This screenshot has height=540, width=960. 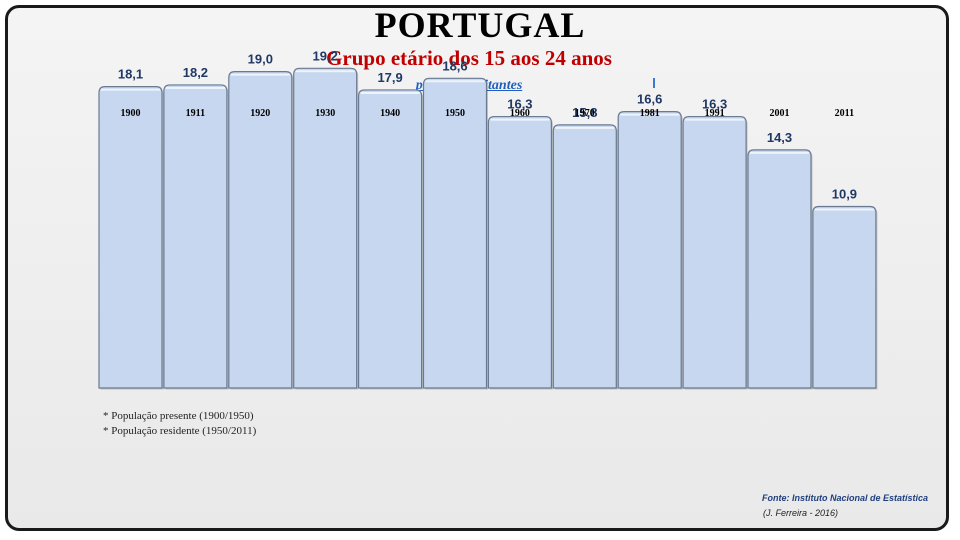 What do you see at coordinates (390, 239) in the screenshot?
I see `bar-1940` at bounding box center [390, 239].